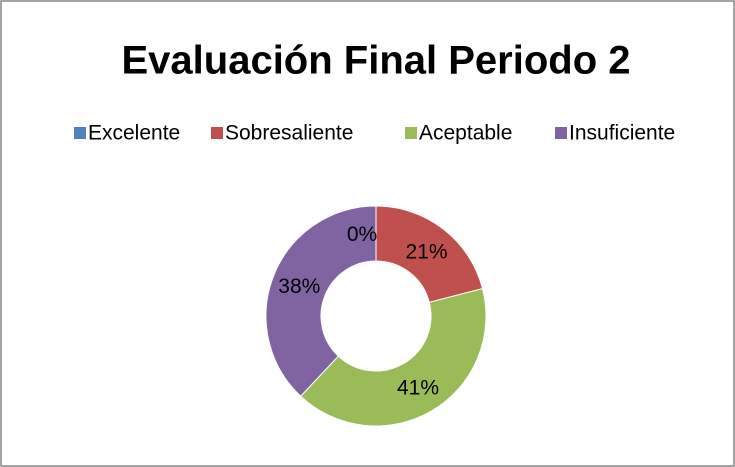  I want to click on data-label: 41%, so click(418, 388).